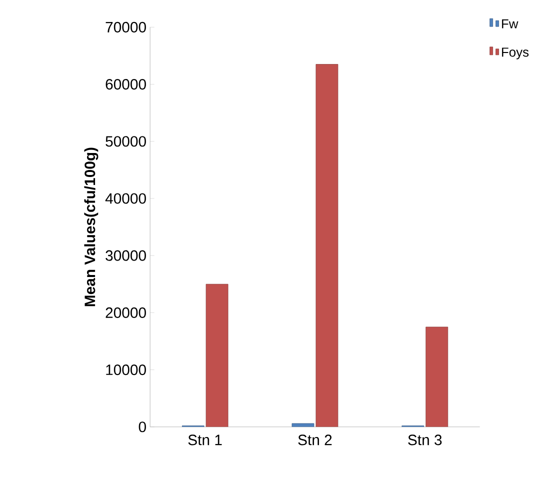  Describe the element at coordinates (510, 23) in the screenshot. I see `legend-label: Fw` at that location.